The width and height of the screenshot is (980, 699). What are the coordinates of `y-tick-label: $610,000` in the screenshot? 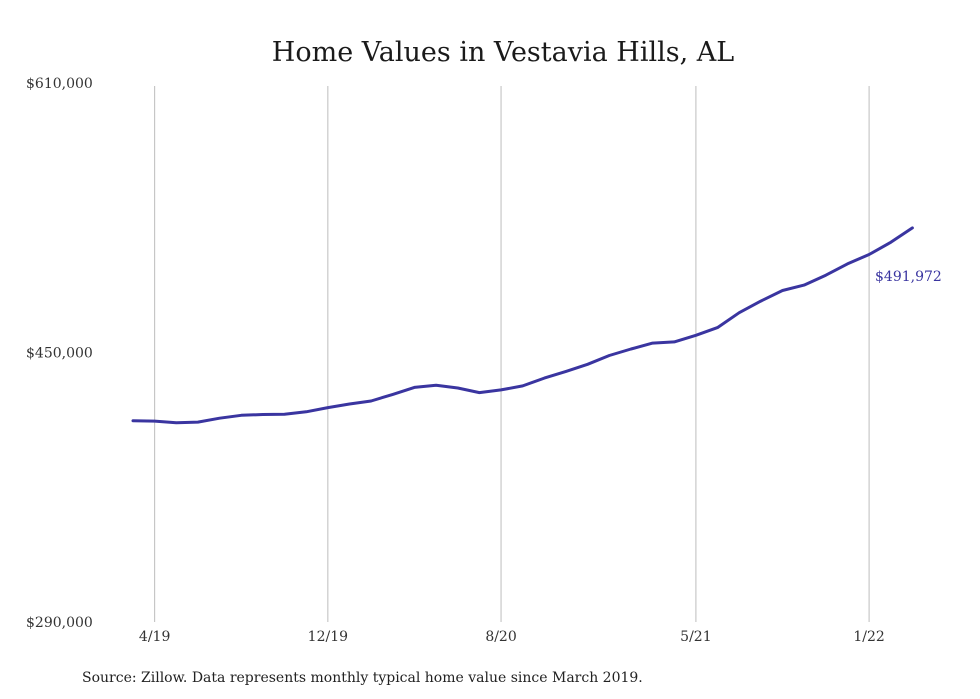 It's located at (59, 84).